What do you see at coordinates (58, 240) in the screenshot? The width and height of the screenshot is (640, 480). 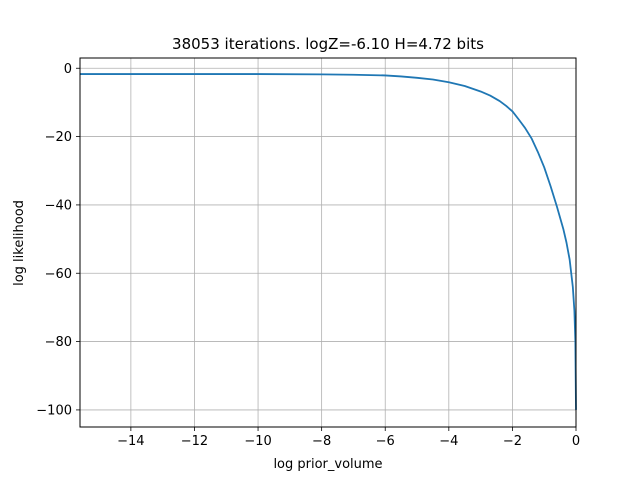 I see `y-axis: 0 −20 −40 −60 −80 −100` at bounding box center [58, 240].